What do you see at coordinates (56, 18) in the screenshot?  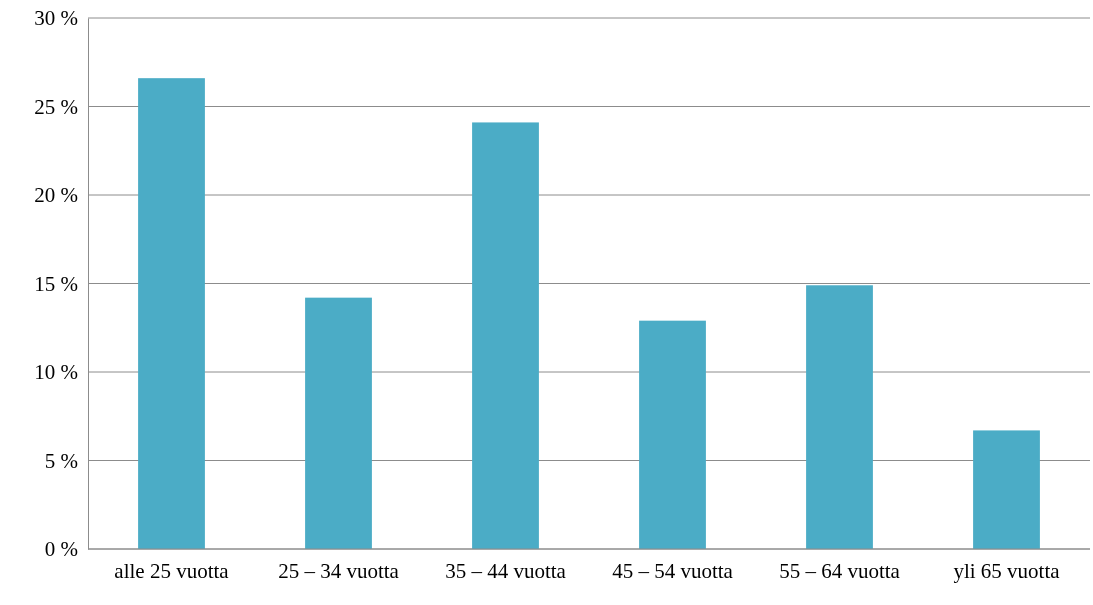 I see `y-tick-label: 30 %` at bounding box center [56, 18].